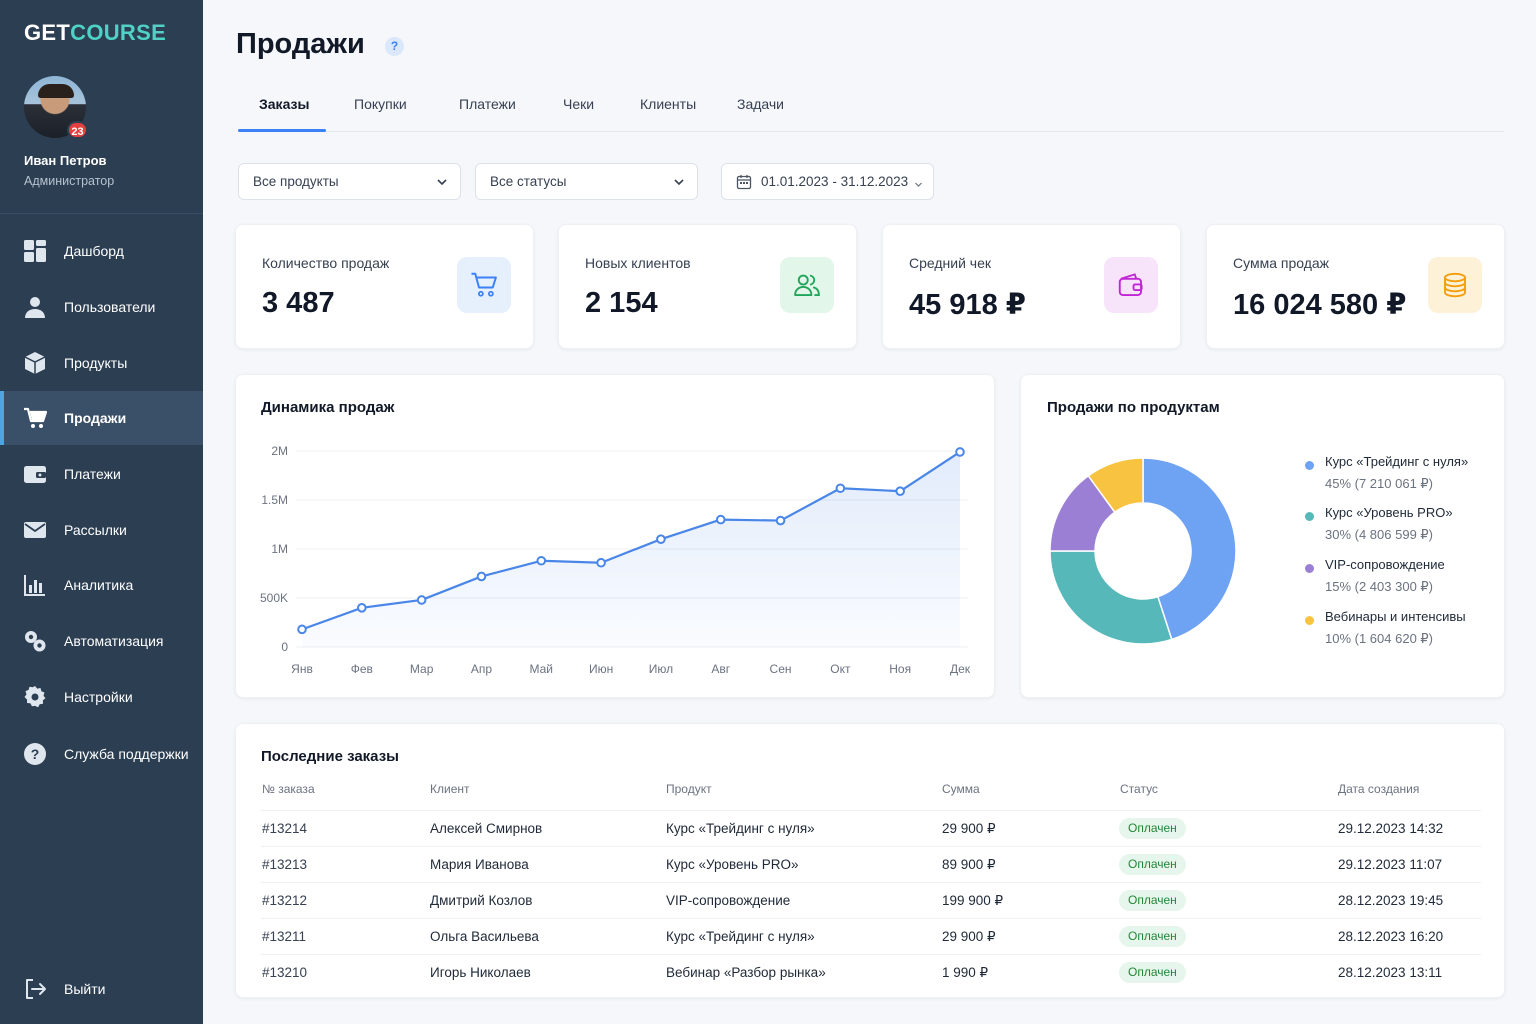  What do you see at coordinates (827, 181) in the screenshot?
I see `date-range-picker: 01.01.2023 - 31.12.2023` at bounding box center [827, 181].